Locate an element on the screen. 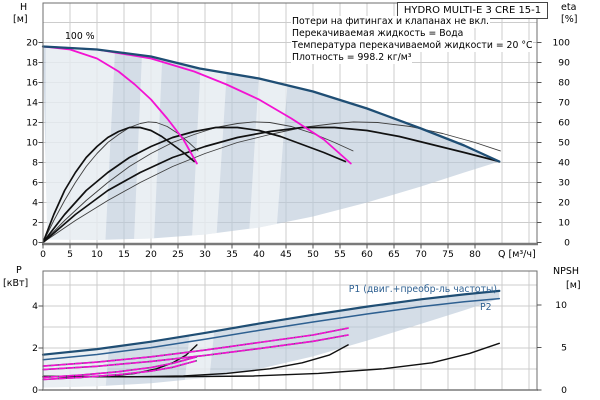  h-axis-unit: [м] is located at coordinates (20, 19).